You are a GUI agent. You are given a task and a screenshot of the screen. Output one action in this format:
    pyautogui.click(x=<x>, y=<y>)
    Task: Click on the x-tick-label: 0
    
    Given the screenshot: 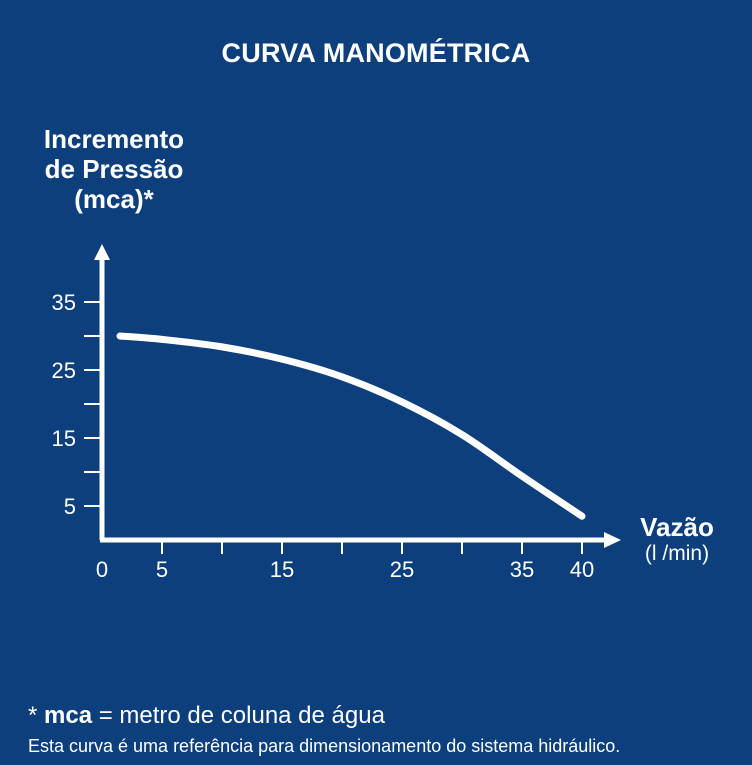 What is the action you would take?
    pyautogui.click(x=102, y=569)
    